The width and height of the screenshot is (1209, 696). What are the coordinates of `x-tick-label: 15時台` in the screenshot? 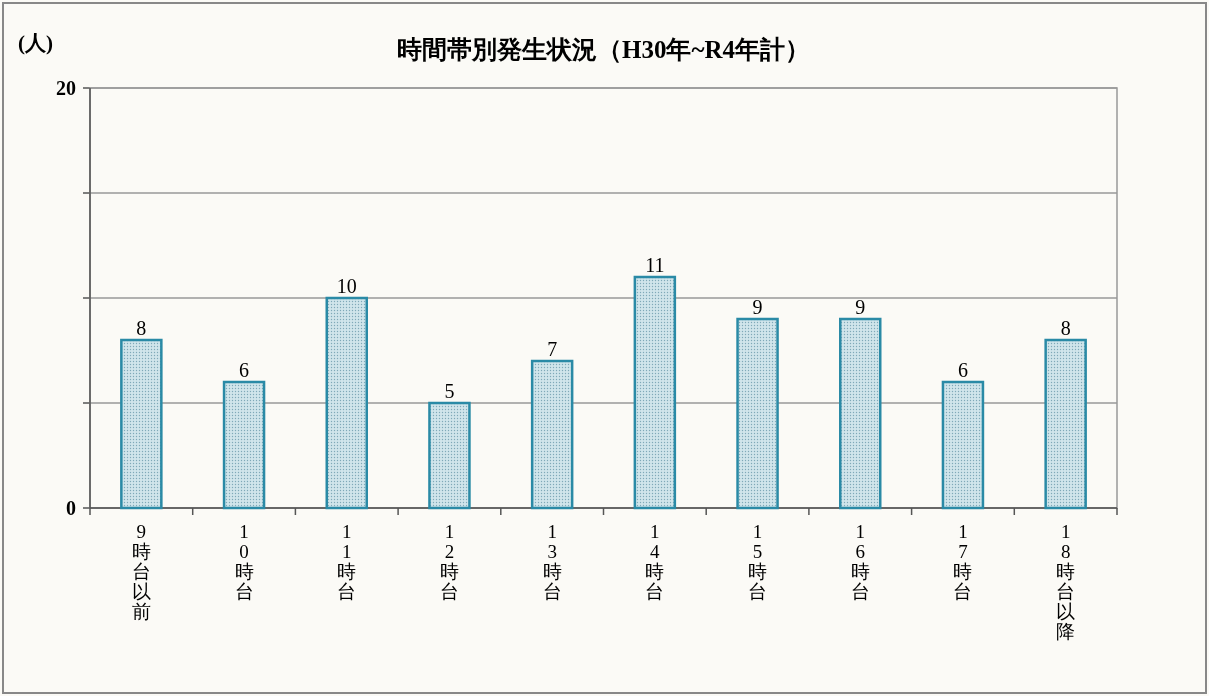 It's located at (758, 561).